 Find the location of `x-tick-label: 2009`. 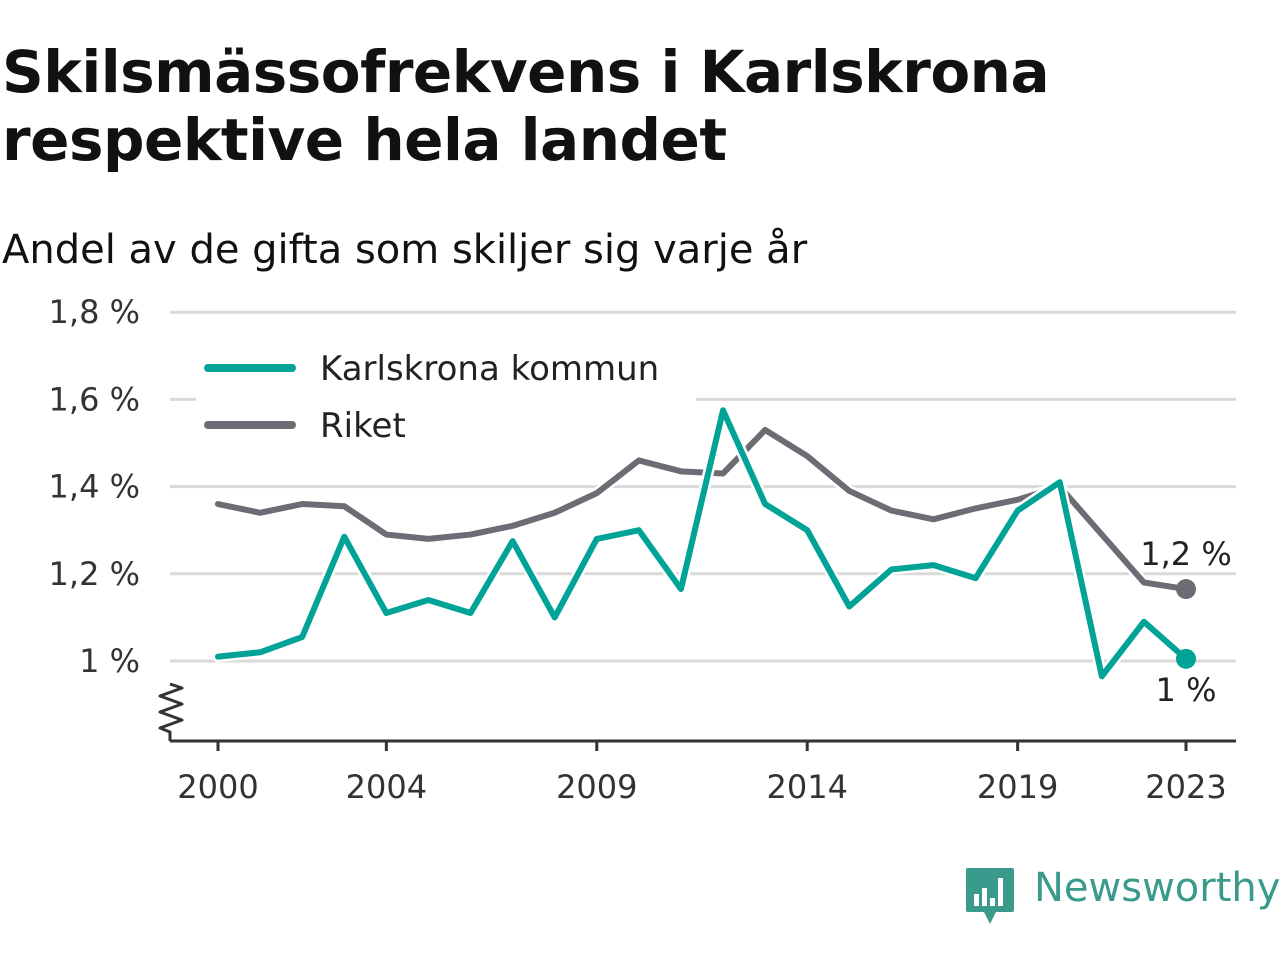

x-tick-label: 2009 is located at coordinates (596, 787).